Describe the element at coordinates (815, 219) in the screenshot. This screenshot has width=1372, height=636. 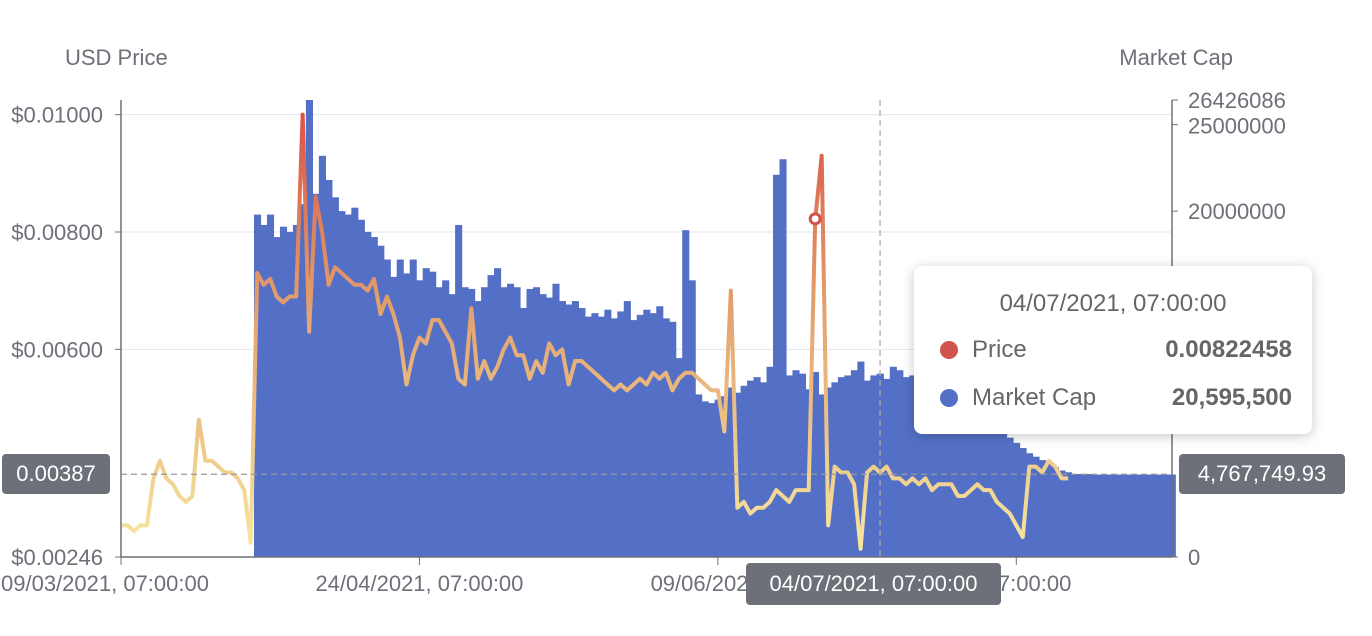
I see `highlight-point` at that location.